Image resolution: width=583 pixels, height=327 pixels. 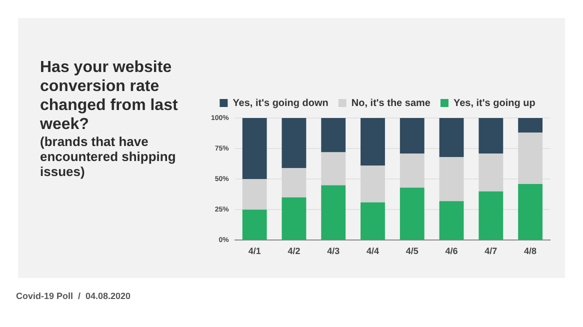 What do you see at coordinates (530, 251) in the screenshot?
I see `x-tick-label: 4/8` at bounding box center [530, 251].